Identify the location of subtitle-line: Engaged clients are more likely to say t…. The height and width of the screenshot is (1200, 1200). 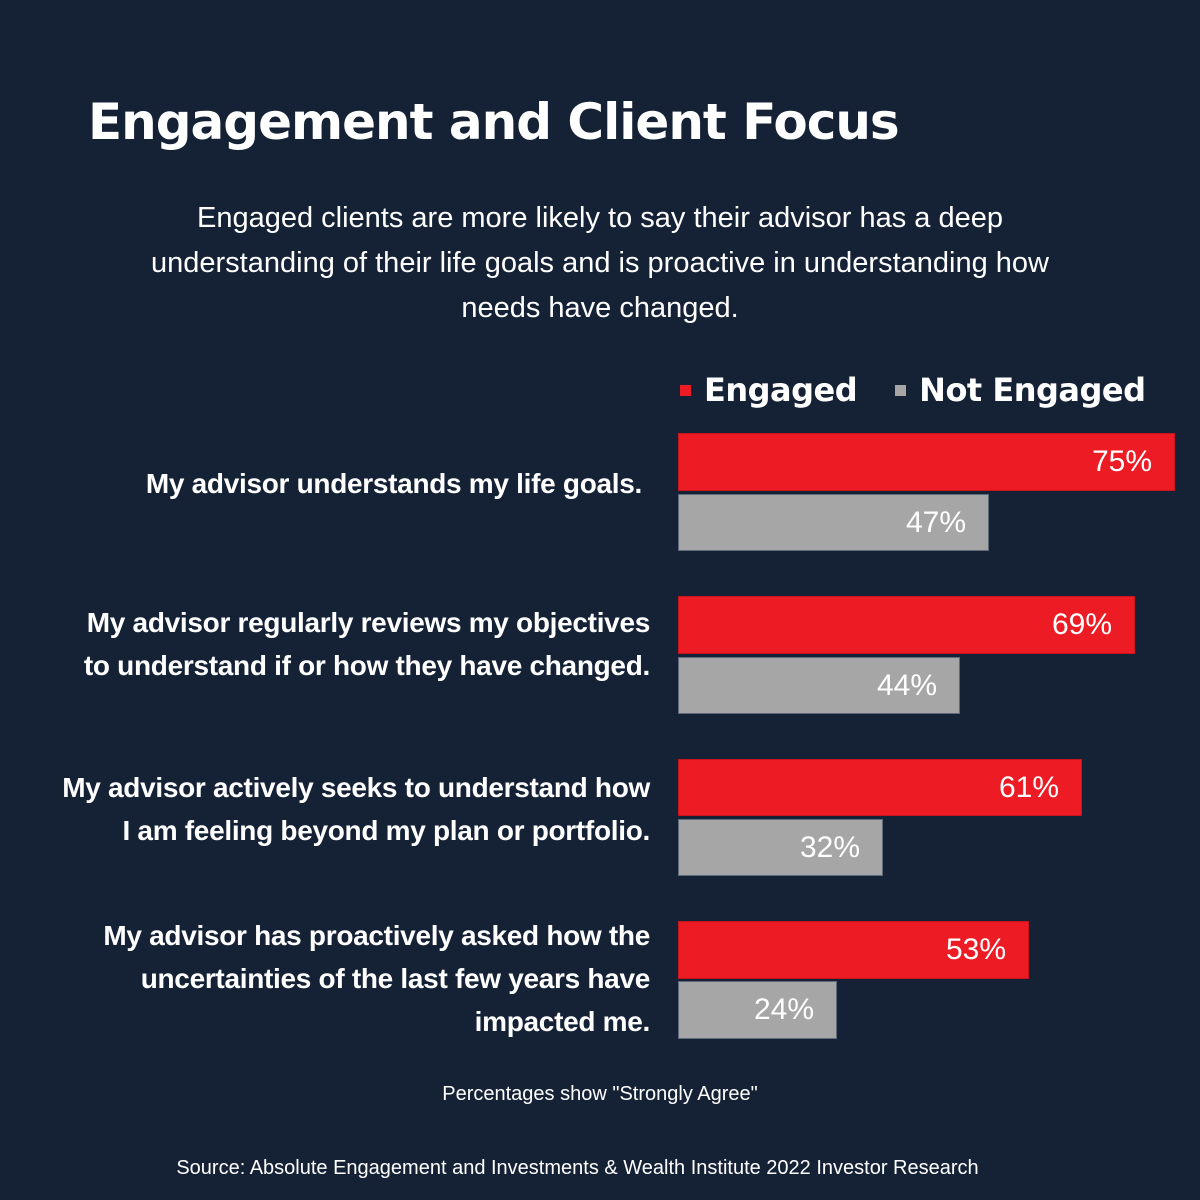
(600, 218).